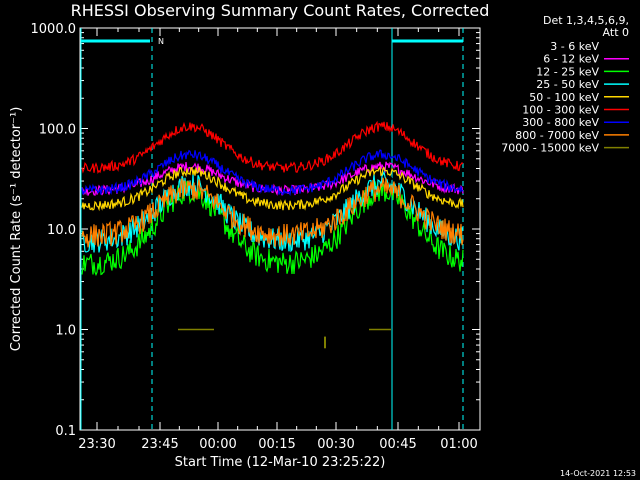 Image resolution: width=640 pixels, height=480 pixels. What do you see at coordinates (96, 444) in the screenshot?
I see `x-tick-label: 23:30` at bounding box center [96, 444].